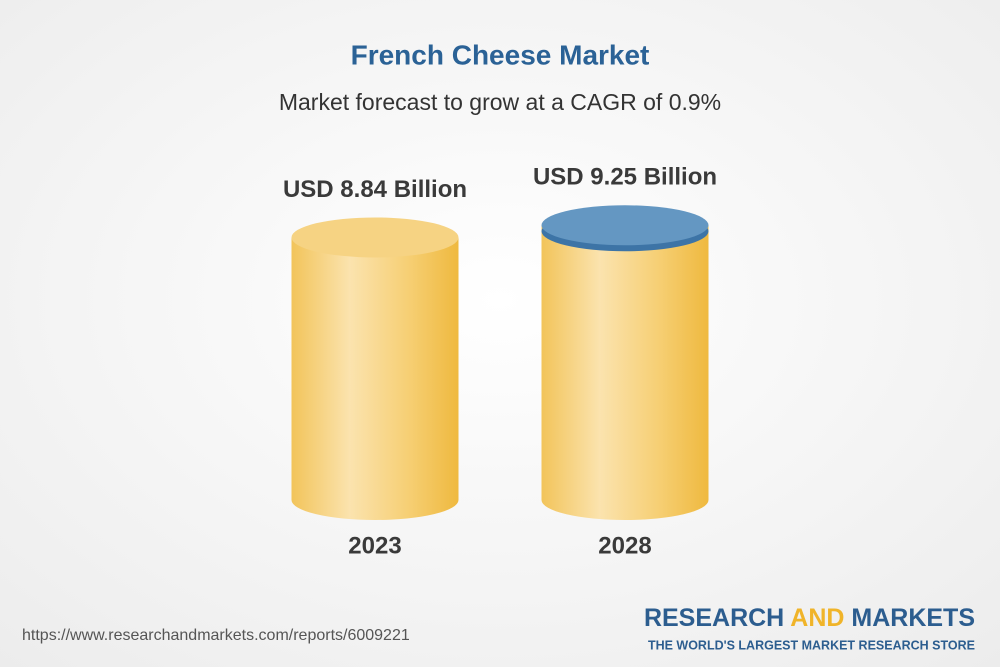  I want to click on value-label: USD 8.84 Billion, so click(375, 189).